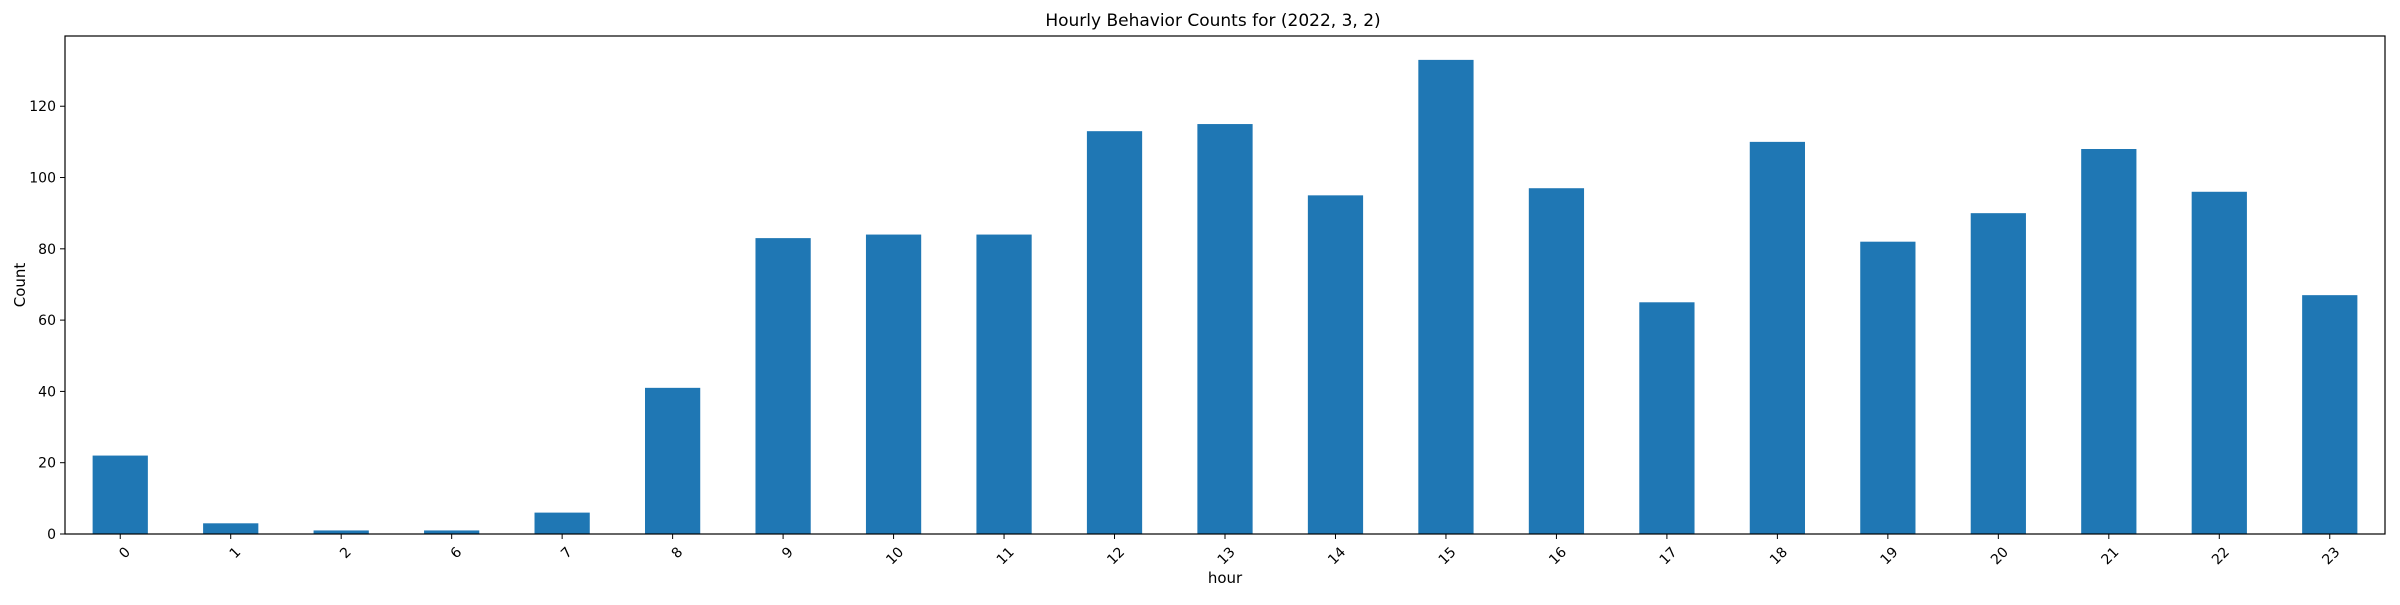  What do you see at coordinates (567, 553) in the screenshot?
I see `x-tick-label: 7` at bounding box center [567, 553].